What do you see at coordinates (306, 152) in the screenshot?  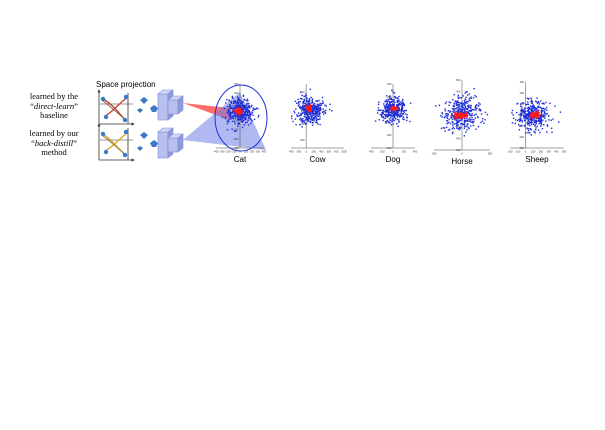 I see `x-tick-label: 0` at bounding box center [306, 152].